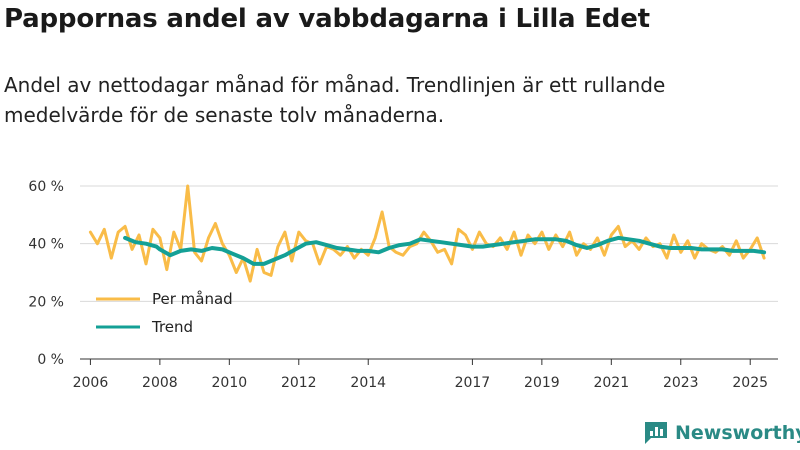  What do you see at coordinates (445, 250) in the screenshot?
I see `series-line-trend` at bounding box center [445, 250].